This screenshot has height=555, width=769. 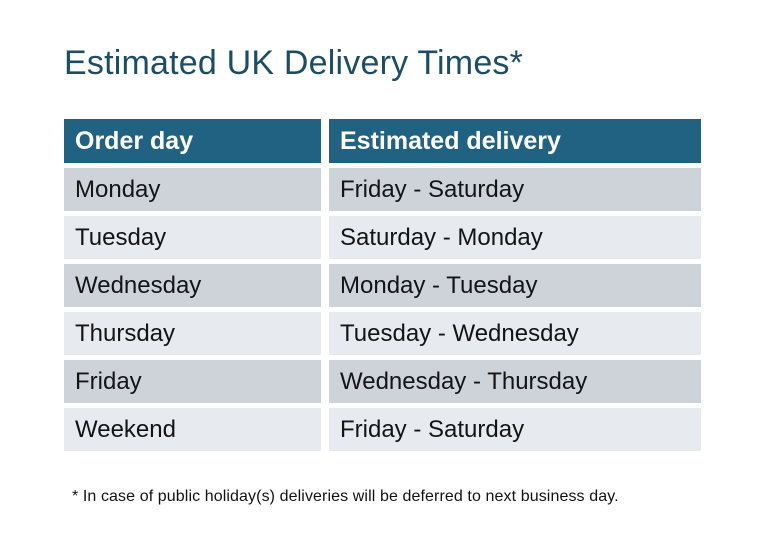 I want to click on table-cell-estimated-delivery: Wednesday - Thursday, so click(x=515, y=381).